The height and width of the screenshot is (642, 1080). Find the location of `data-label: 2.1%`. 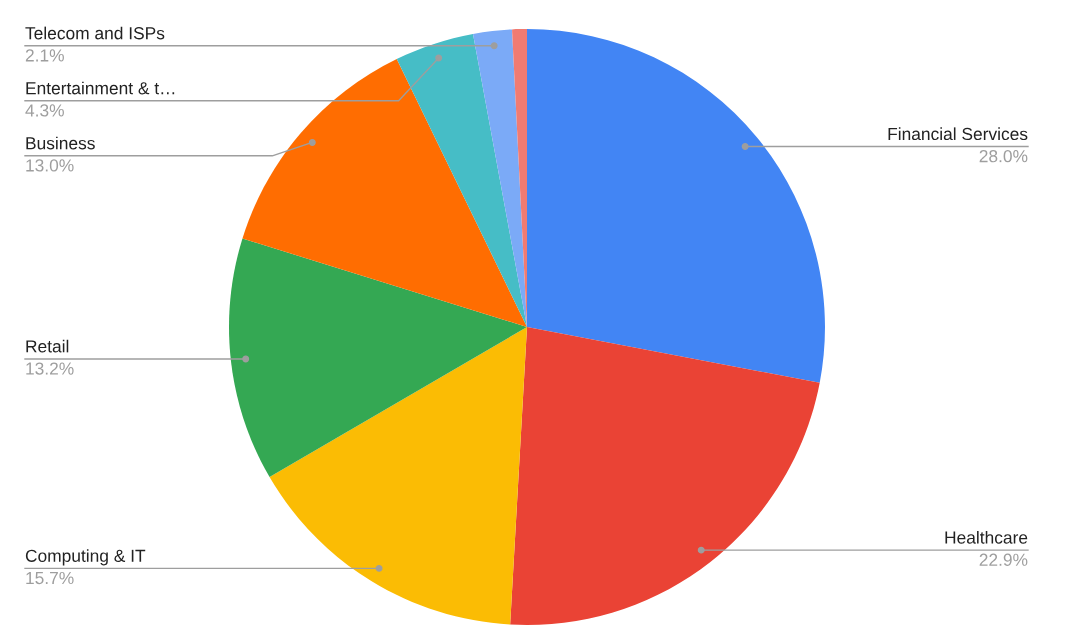

data-label: 2.1% is located at coordinates (44, 55).